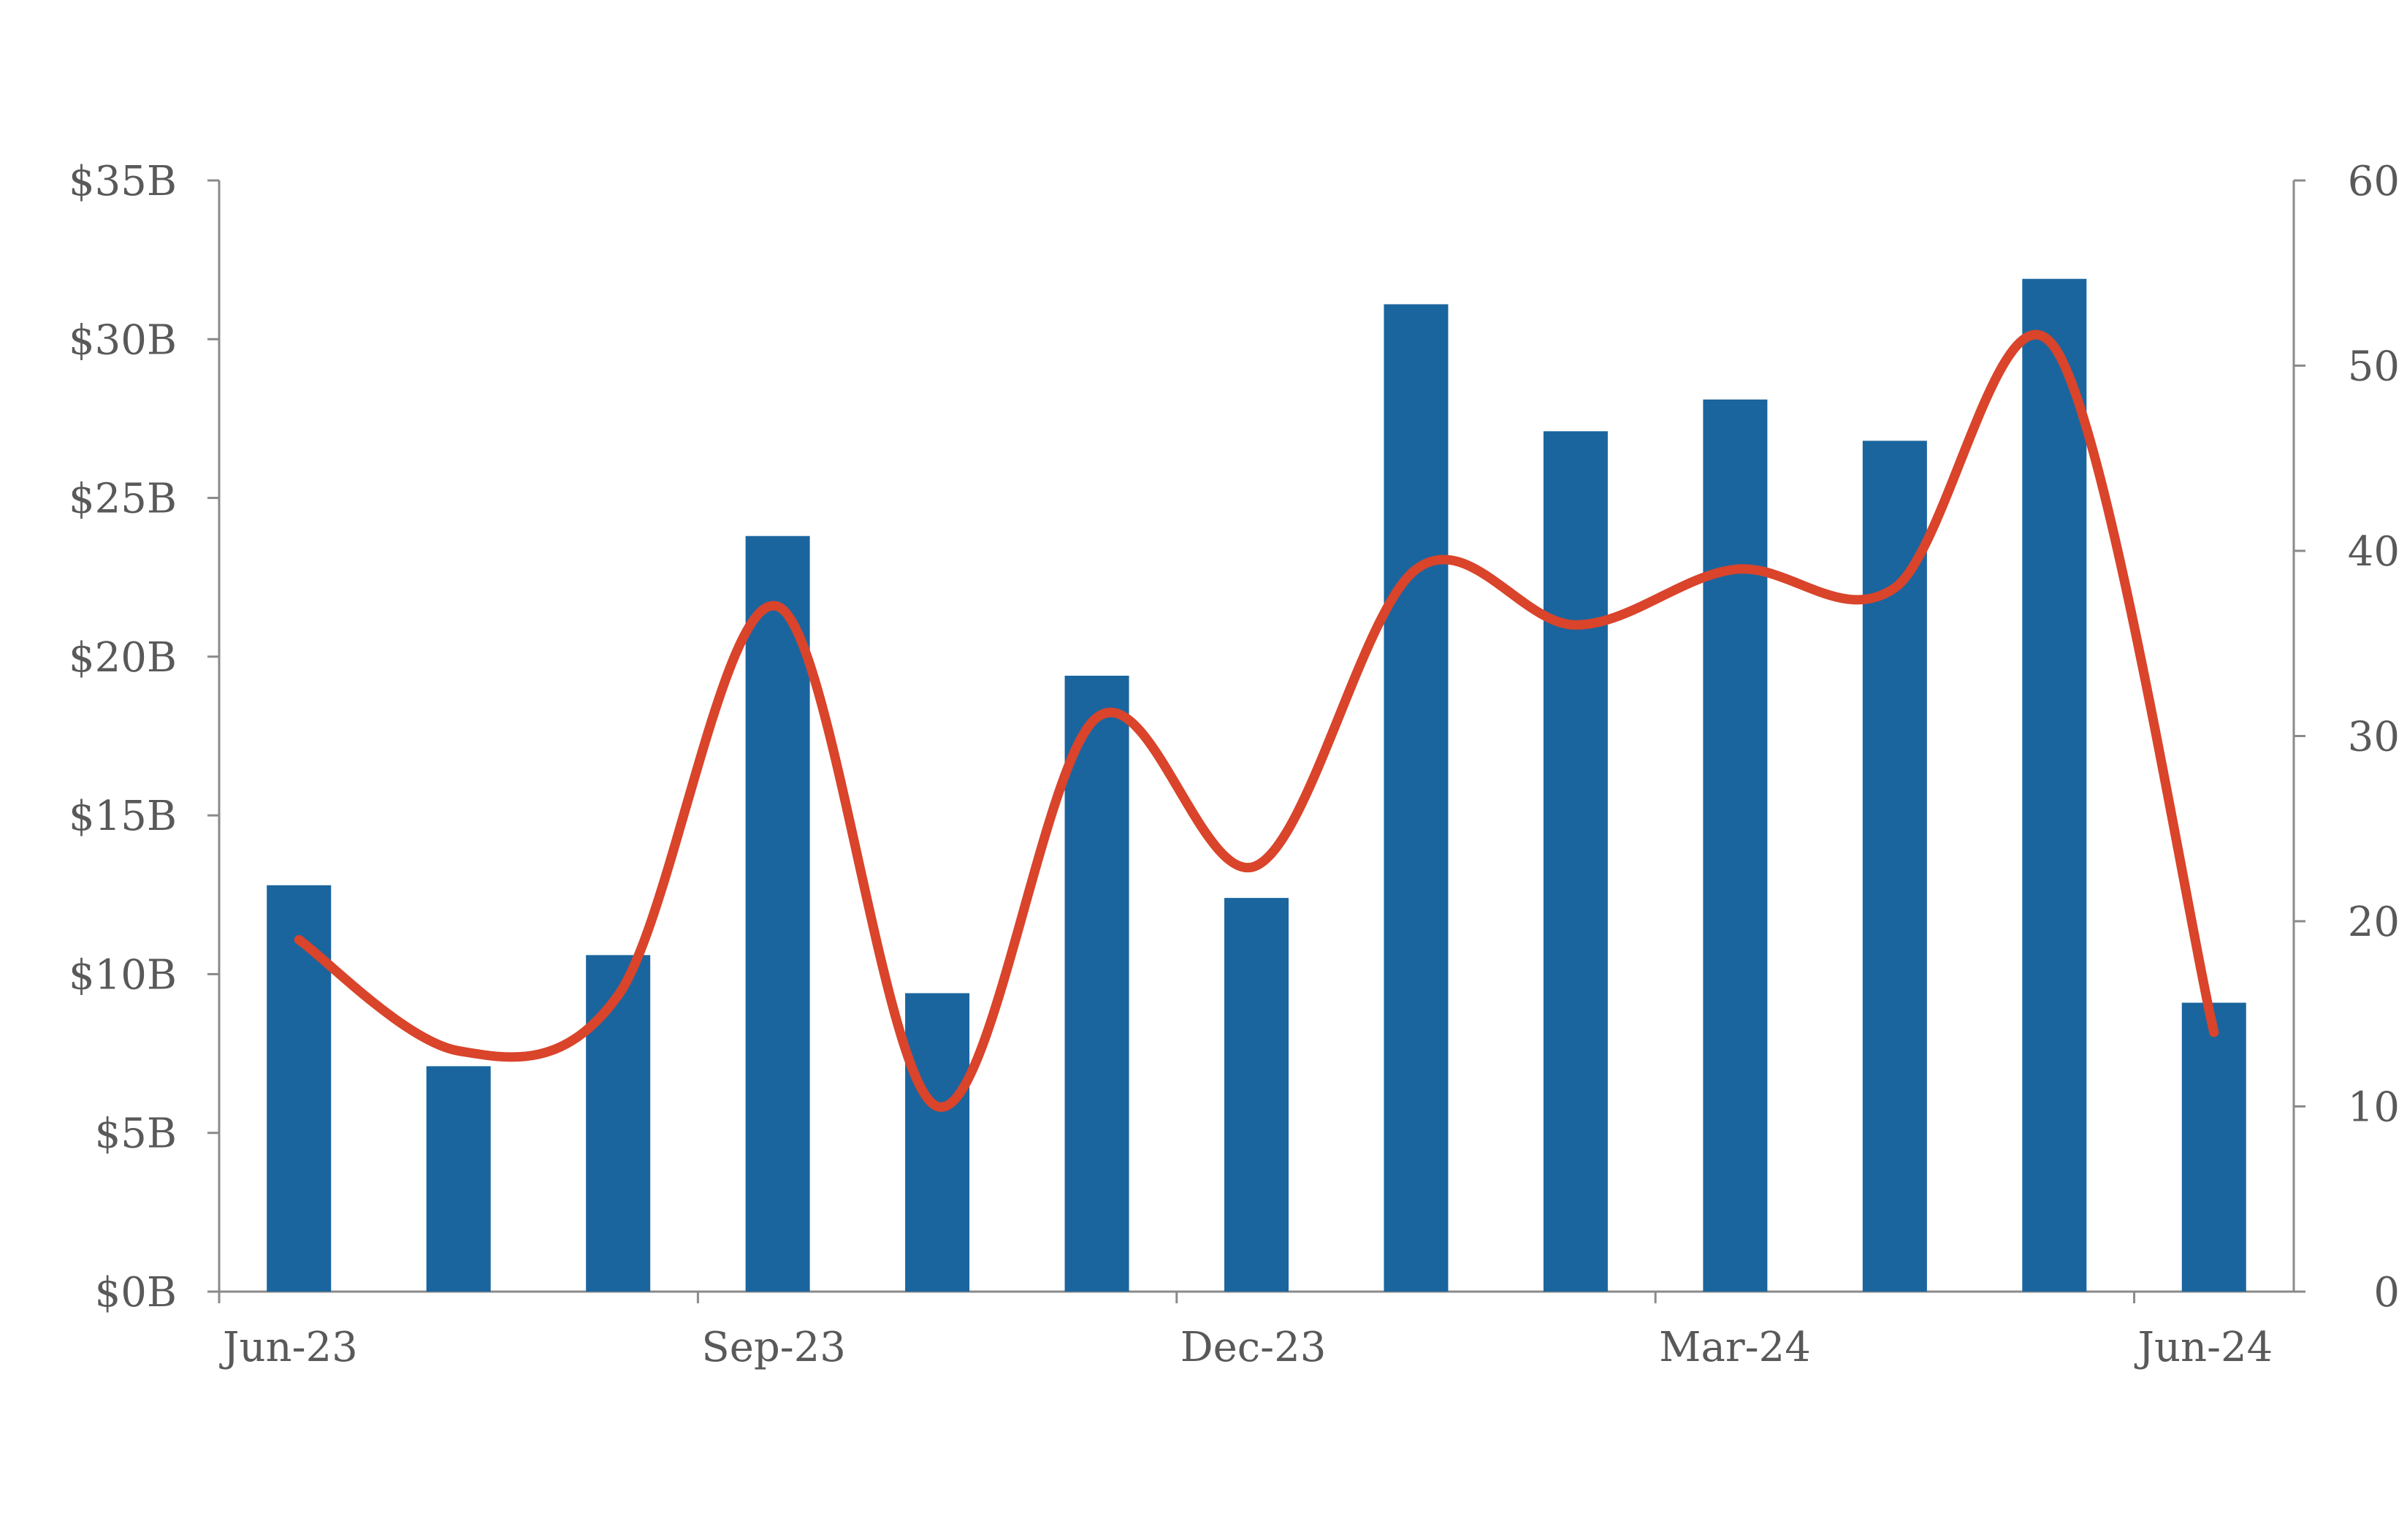 The width and height of the screenshot is (2407, 1540). I want to click on right-axis-tick-label: 50, so click(2374, 367).